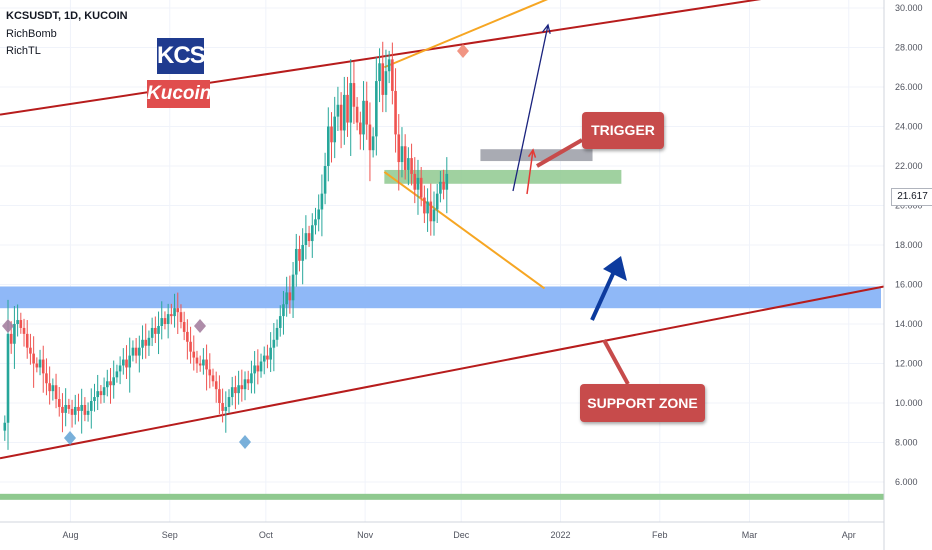  I want to click on indicator-richbomb: RichBomb, so click(31, 34).